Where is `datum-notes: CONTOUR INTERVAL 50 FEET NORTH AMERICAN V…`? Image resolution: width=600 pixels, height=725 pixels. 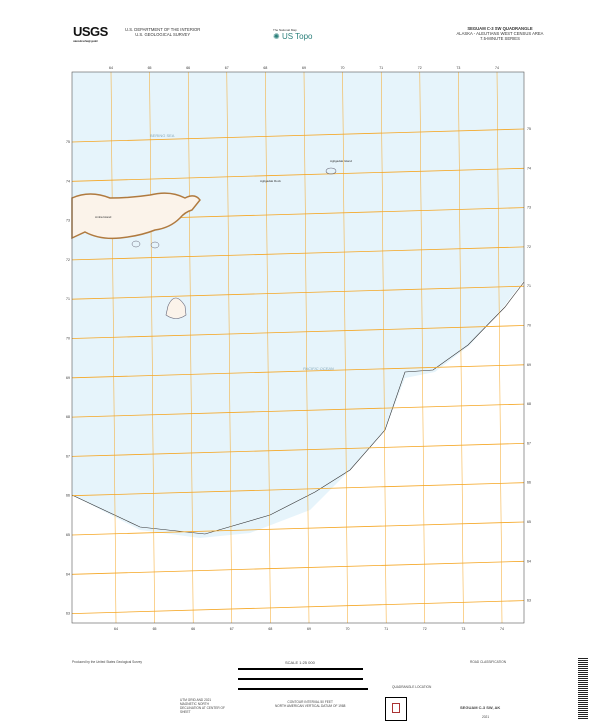 datum-notes: CONTOUR INTERVAL 50 FEET NORTH AMERICAN V… is located at coordinates (310, 704).